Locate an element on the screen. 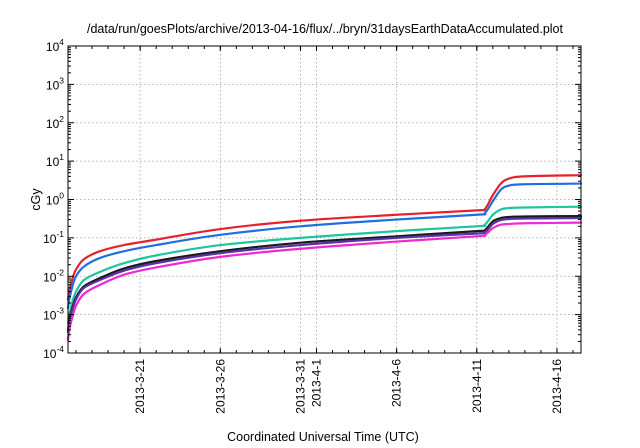 This screenshot has height=448, width=640. y-tick-label: 10⁻⁴ is located at coordinates (53, 352).